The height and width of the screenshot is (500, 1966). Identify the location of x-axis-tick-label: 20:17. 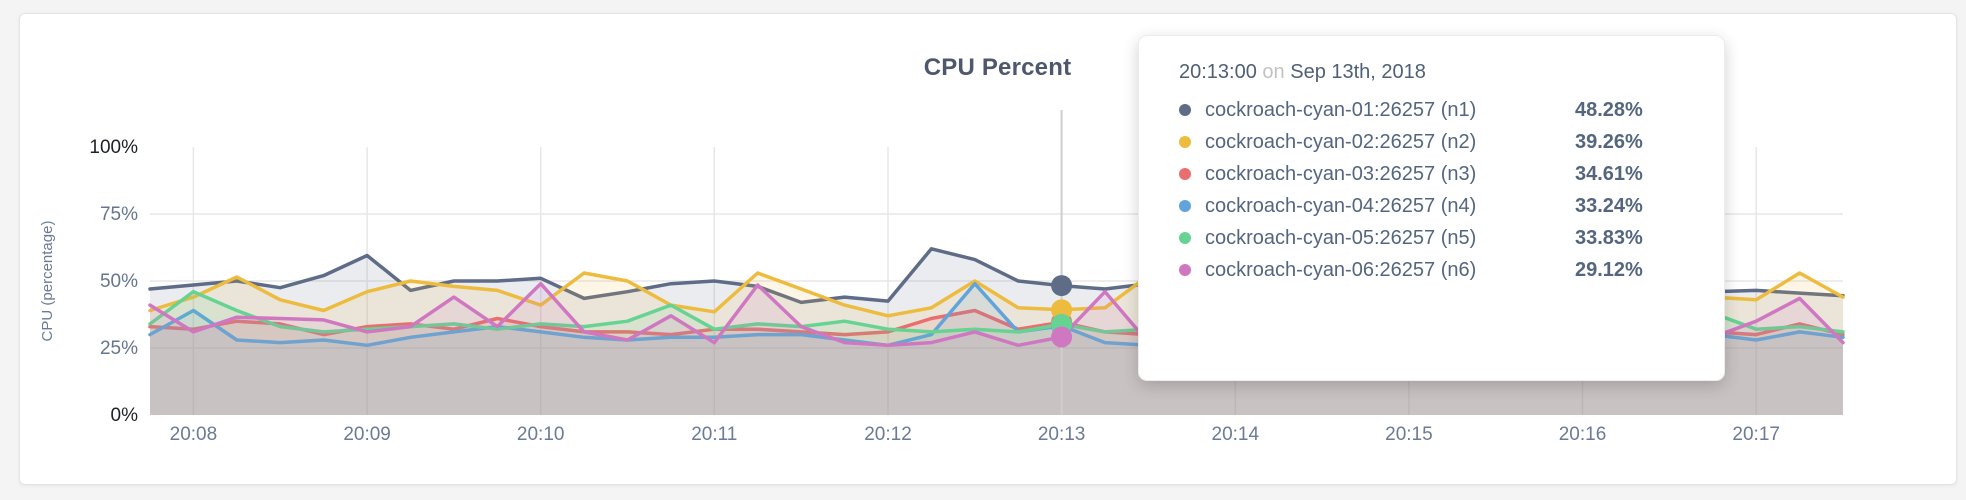
(1756, 434).